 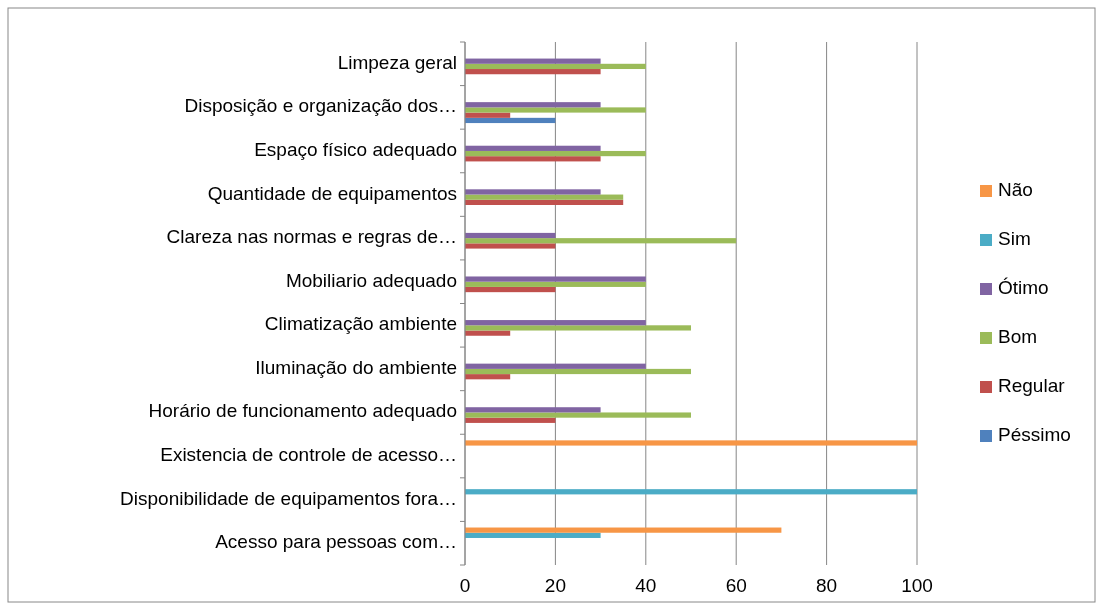 I want to click on legend-label: Não, so click(x=1015, y=190).